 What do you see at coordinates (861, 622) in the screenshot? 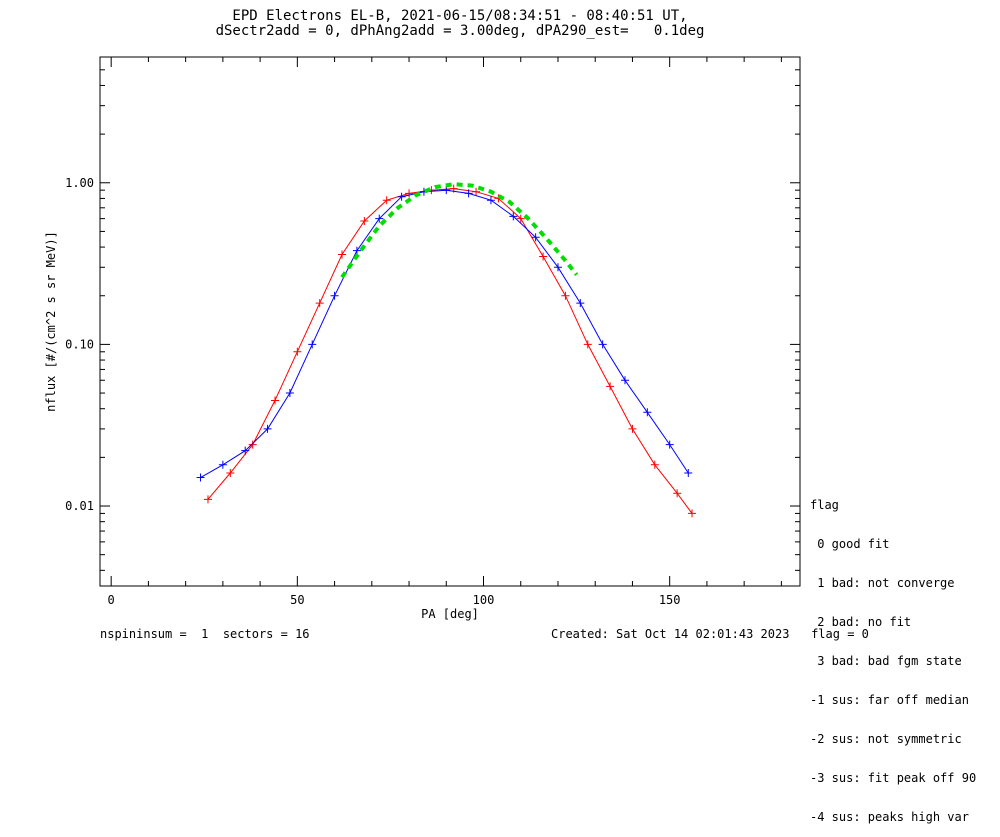
I see `legend-item: 2 bad: no fit` at bounding box center [861, 622].